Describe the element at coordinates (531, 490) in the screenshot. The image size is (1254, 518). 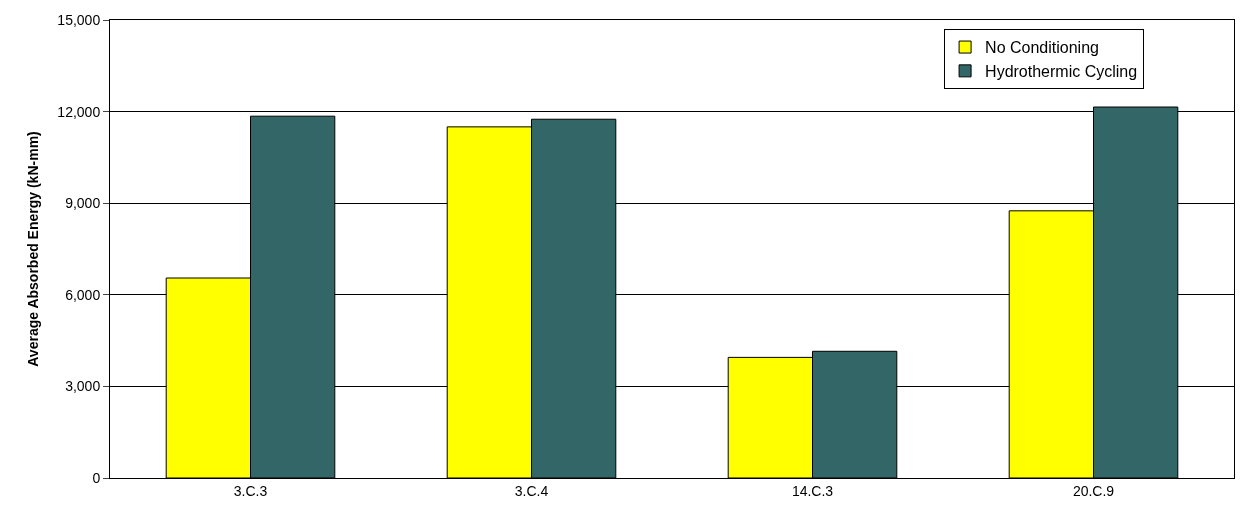
I see `x-tick-label: 3.C.4` at that location.